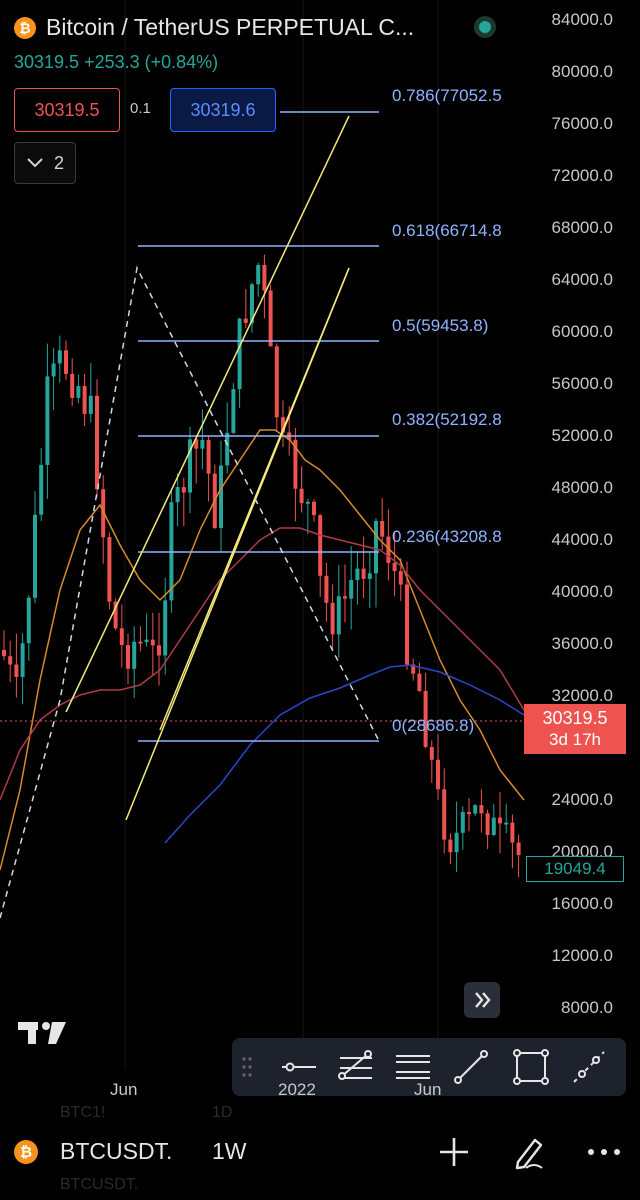 This screenshot has height=1200, width=640. What do you see at coordinates (116, 62) in the screenshot?
I see `price-change: 30319.5 +253.3 (+0.84%)` at bounding box center [116, 62].